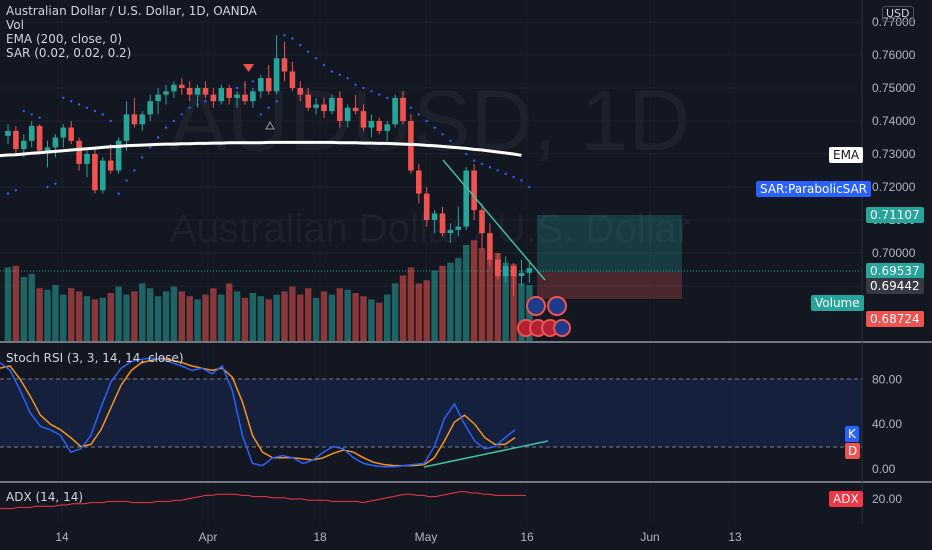 Image resolution: width=932 pixels, height=550 pixels. Describe the element at coordinates (45, 497) in the screenshot. I see `adx-legend: ADX (14, 14)` at that location.